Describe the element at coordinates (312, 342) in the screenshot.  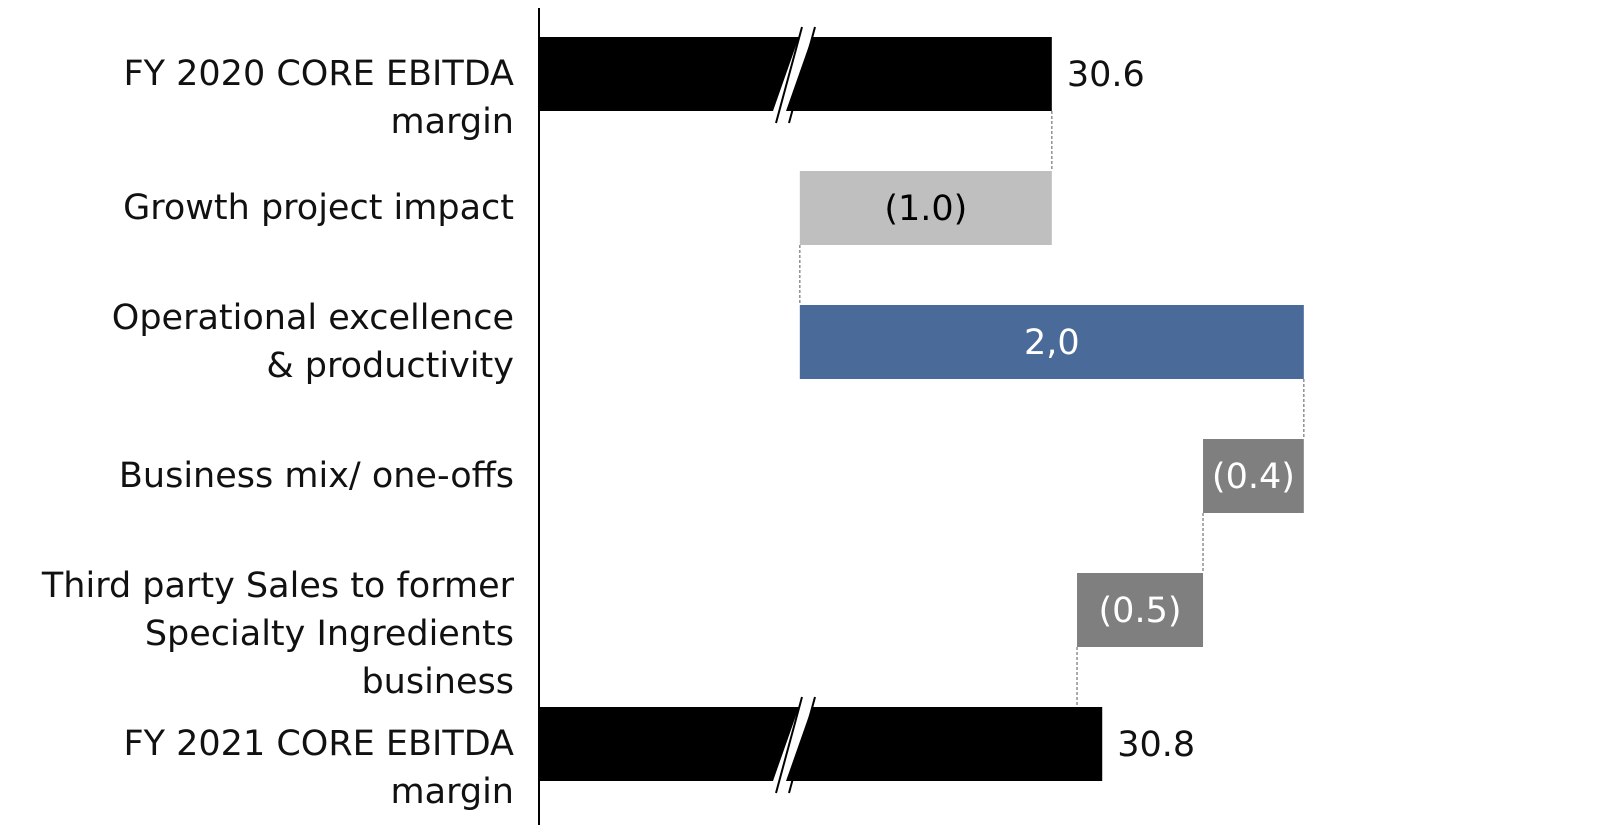
I see `category-label: Operational excellence & productivity` at that location.